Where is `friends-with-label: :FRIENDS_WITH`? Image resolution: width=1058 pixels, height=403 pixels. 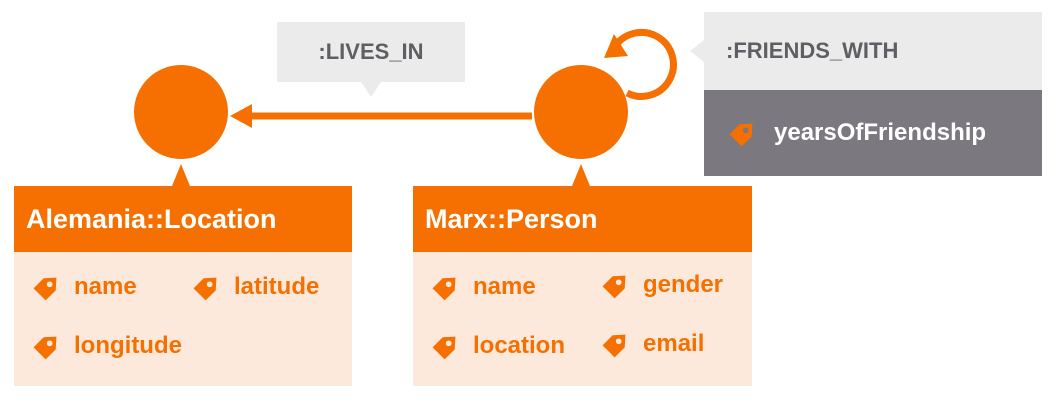
friends-with-label: :FRIENDS_WITH is located at coordinates (873, 51).